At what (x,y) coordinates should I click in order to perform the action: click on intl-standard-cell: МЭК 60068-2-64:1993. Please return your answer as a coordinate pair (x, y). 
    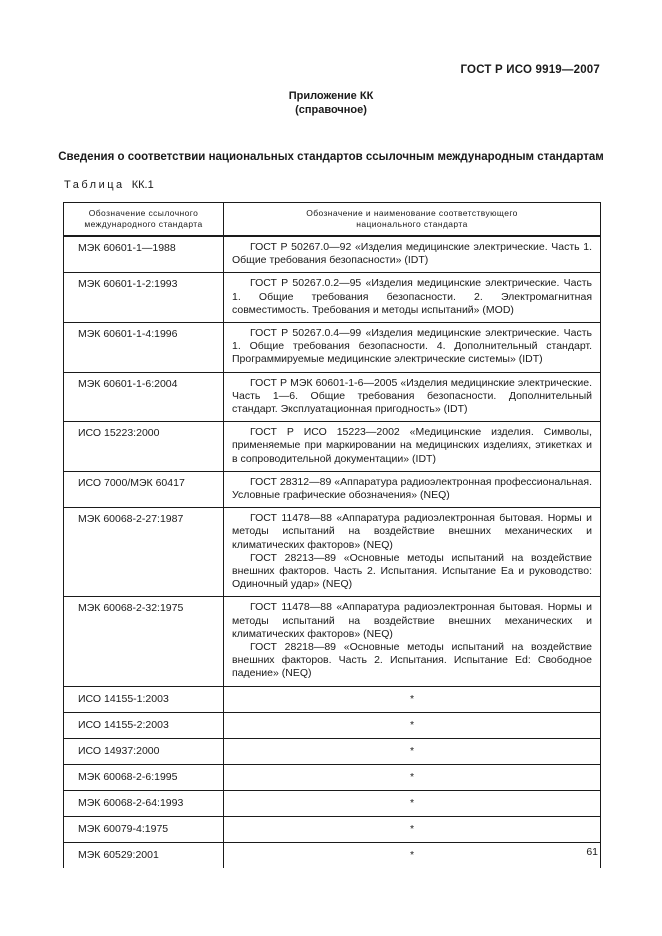
    Looking at the image, I should click on (143, 803).